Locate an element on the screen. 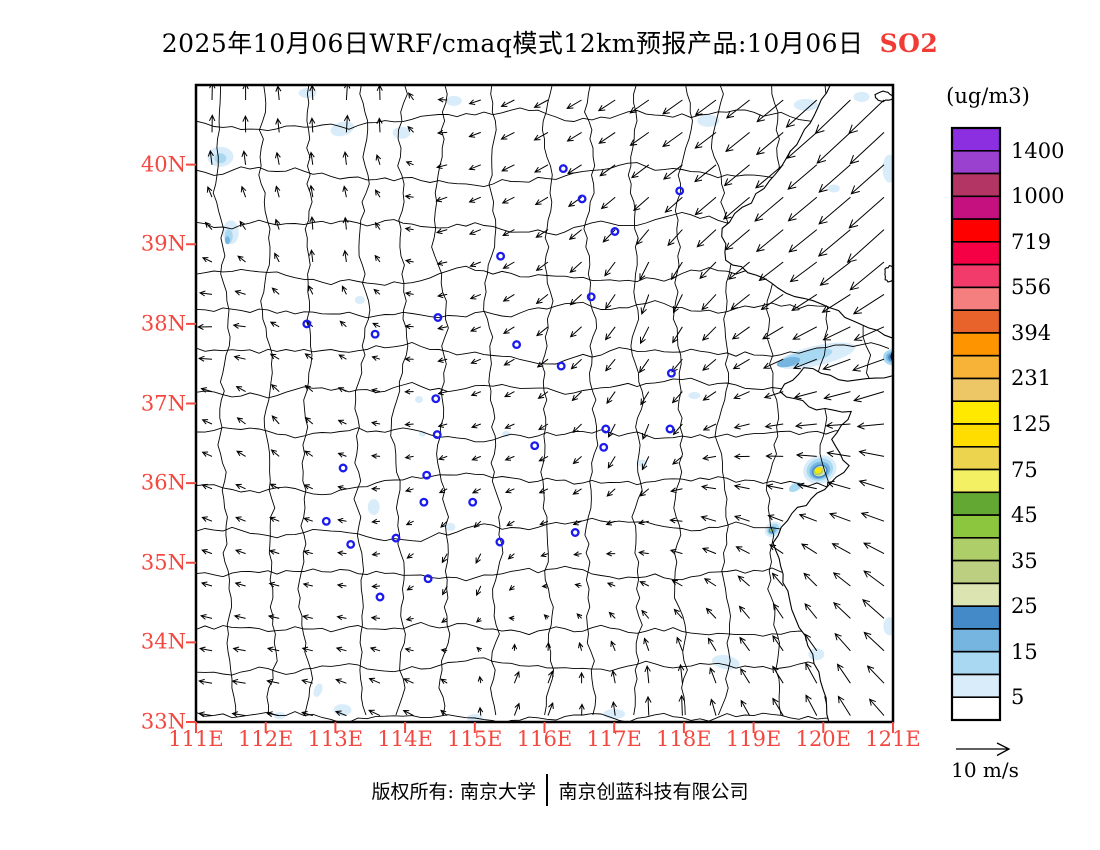 The height and width of the screenshot is (850, 1100). legend-value: 35 is located at coordinates (1024, 560).